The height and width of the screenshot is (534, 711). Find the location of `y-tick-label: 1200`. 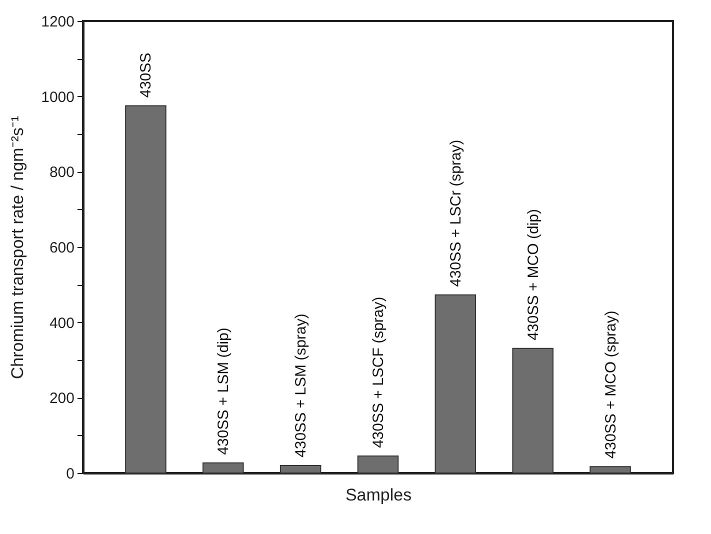

y-tick-label: 1200 is located at coordinates (57, 22).